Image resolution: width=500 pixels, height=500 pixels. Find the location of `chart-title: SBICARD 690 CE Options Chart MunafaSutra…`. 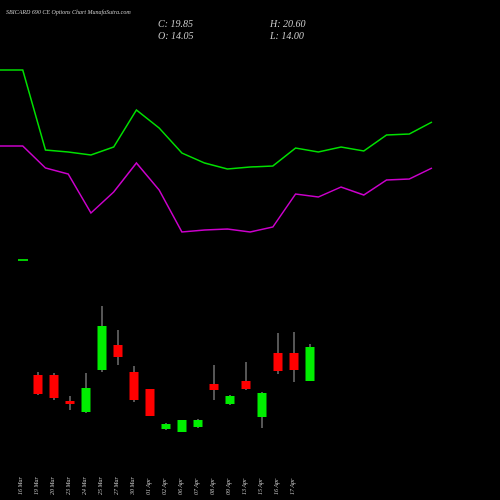

chart-title: SBICARD 690 CE Options Chart MunafaSutra… is located at coordinates (68, 12).